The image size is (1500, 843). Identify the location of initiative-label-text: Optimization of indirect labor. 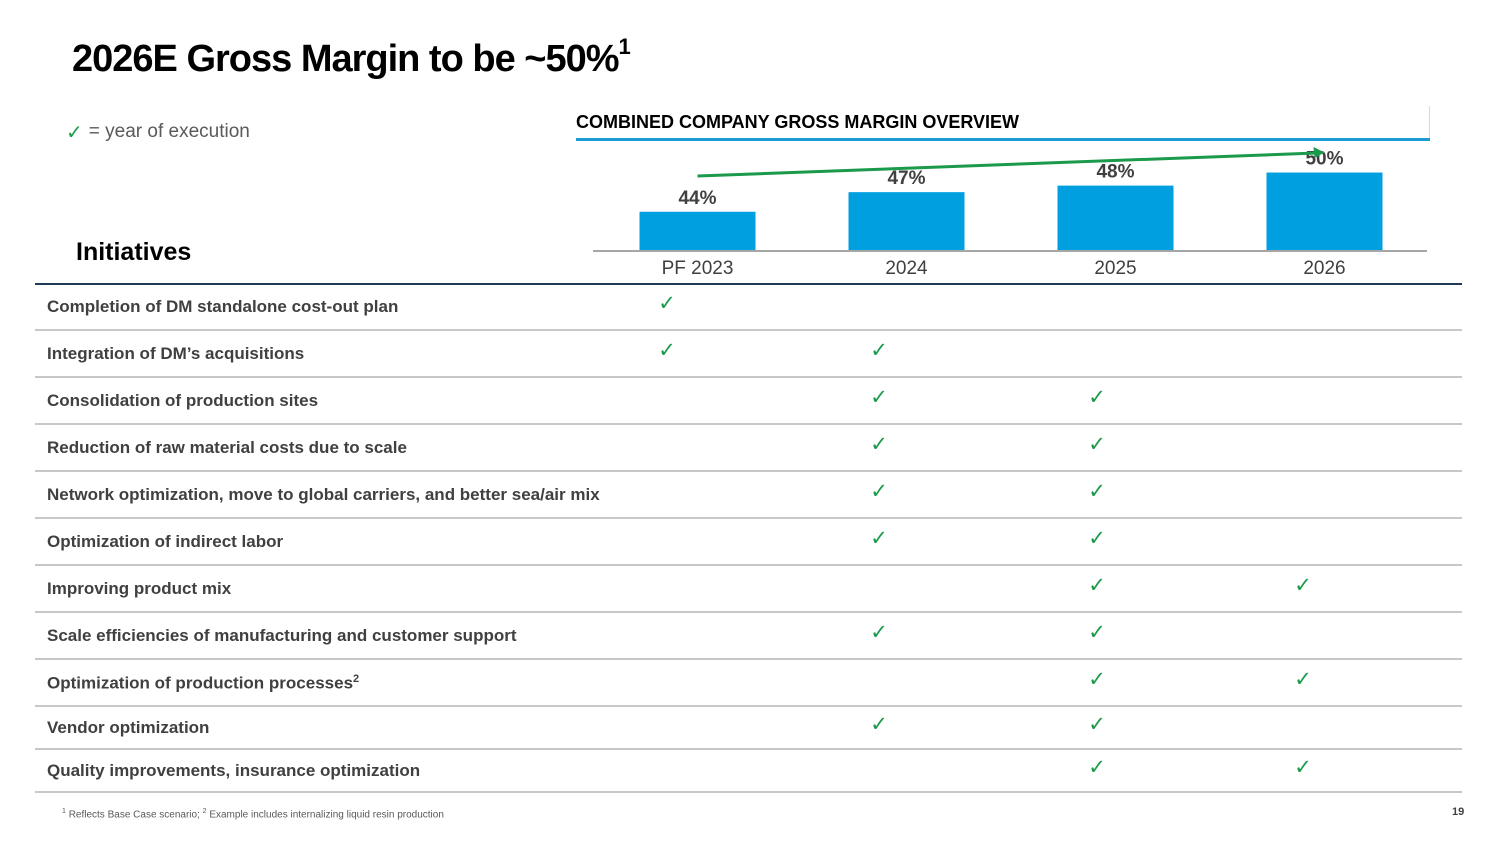
(165, 541).